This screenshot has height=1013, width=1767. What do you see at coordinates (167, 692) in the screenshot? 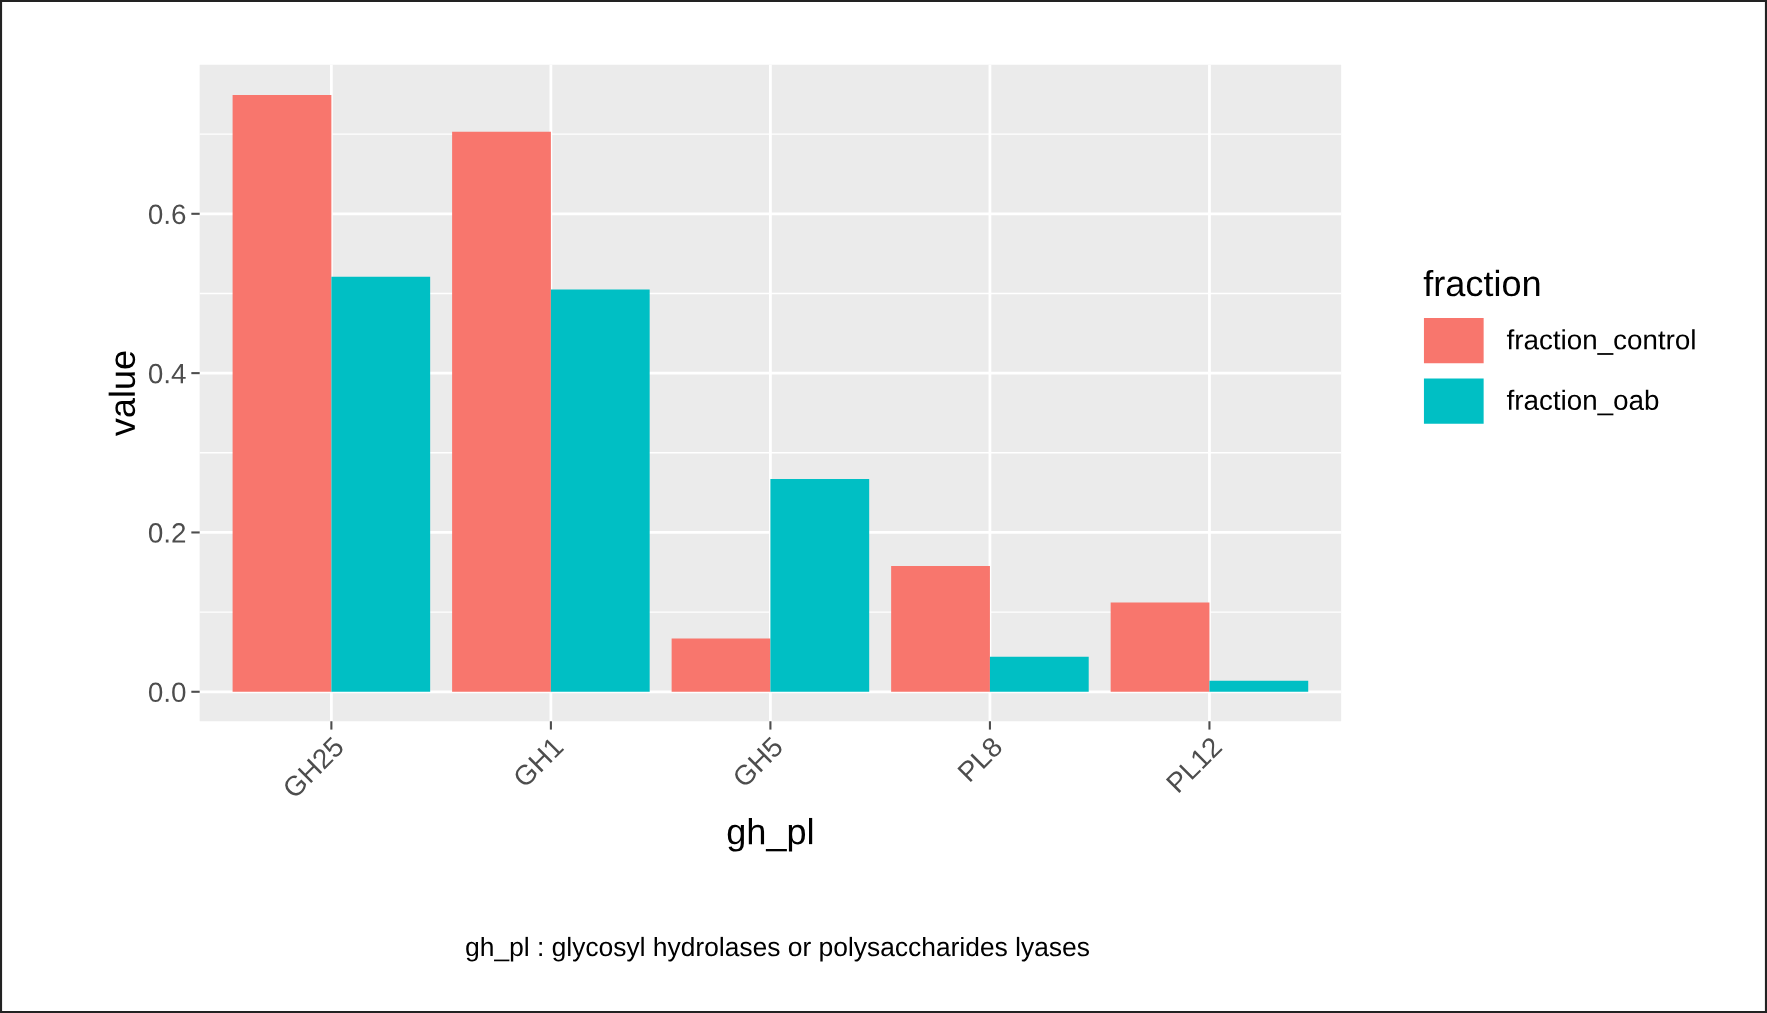
I see `y-tick-label: 0.0` at bounding box center [167, 692].